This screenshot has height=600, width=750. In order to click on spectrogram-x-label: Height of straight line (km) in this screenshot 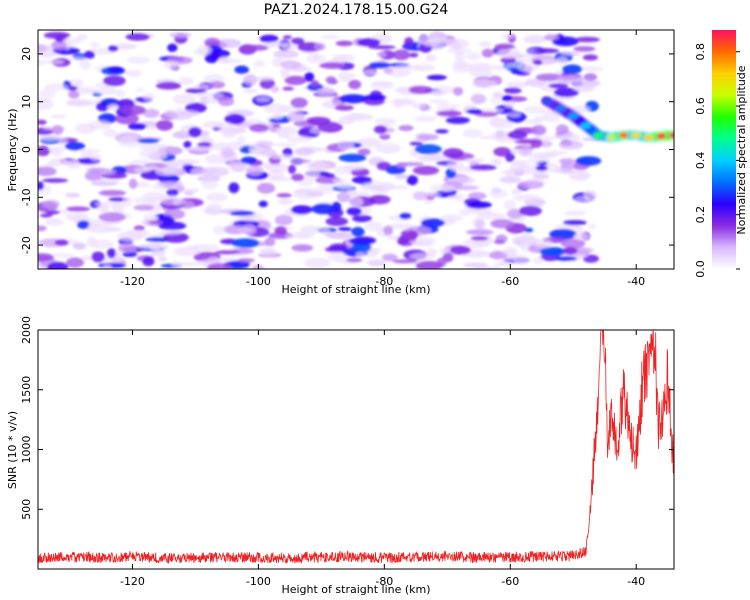, I will do `click(355, 289)`.